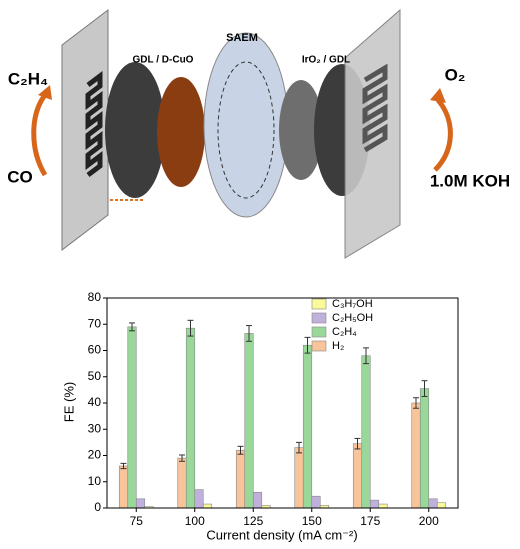  I want to click on legend-label: C₃H₇OH, so click(352, 304).